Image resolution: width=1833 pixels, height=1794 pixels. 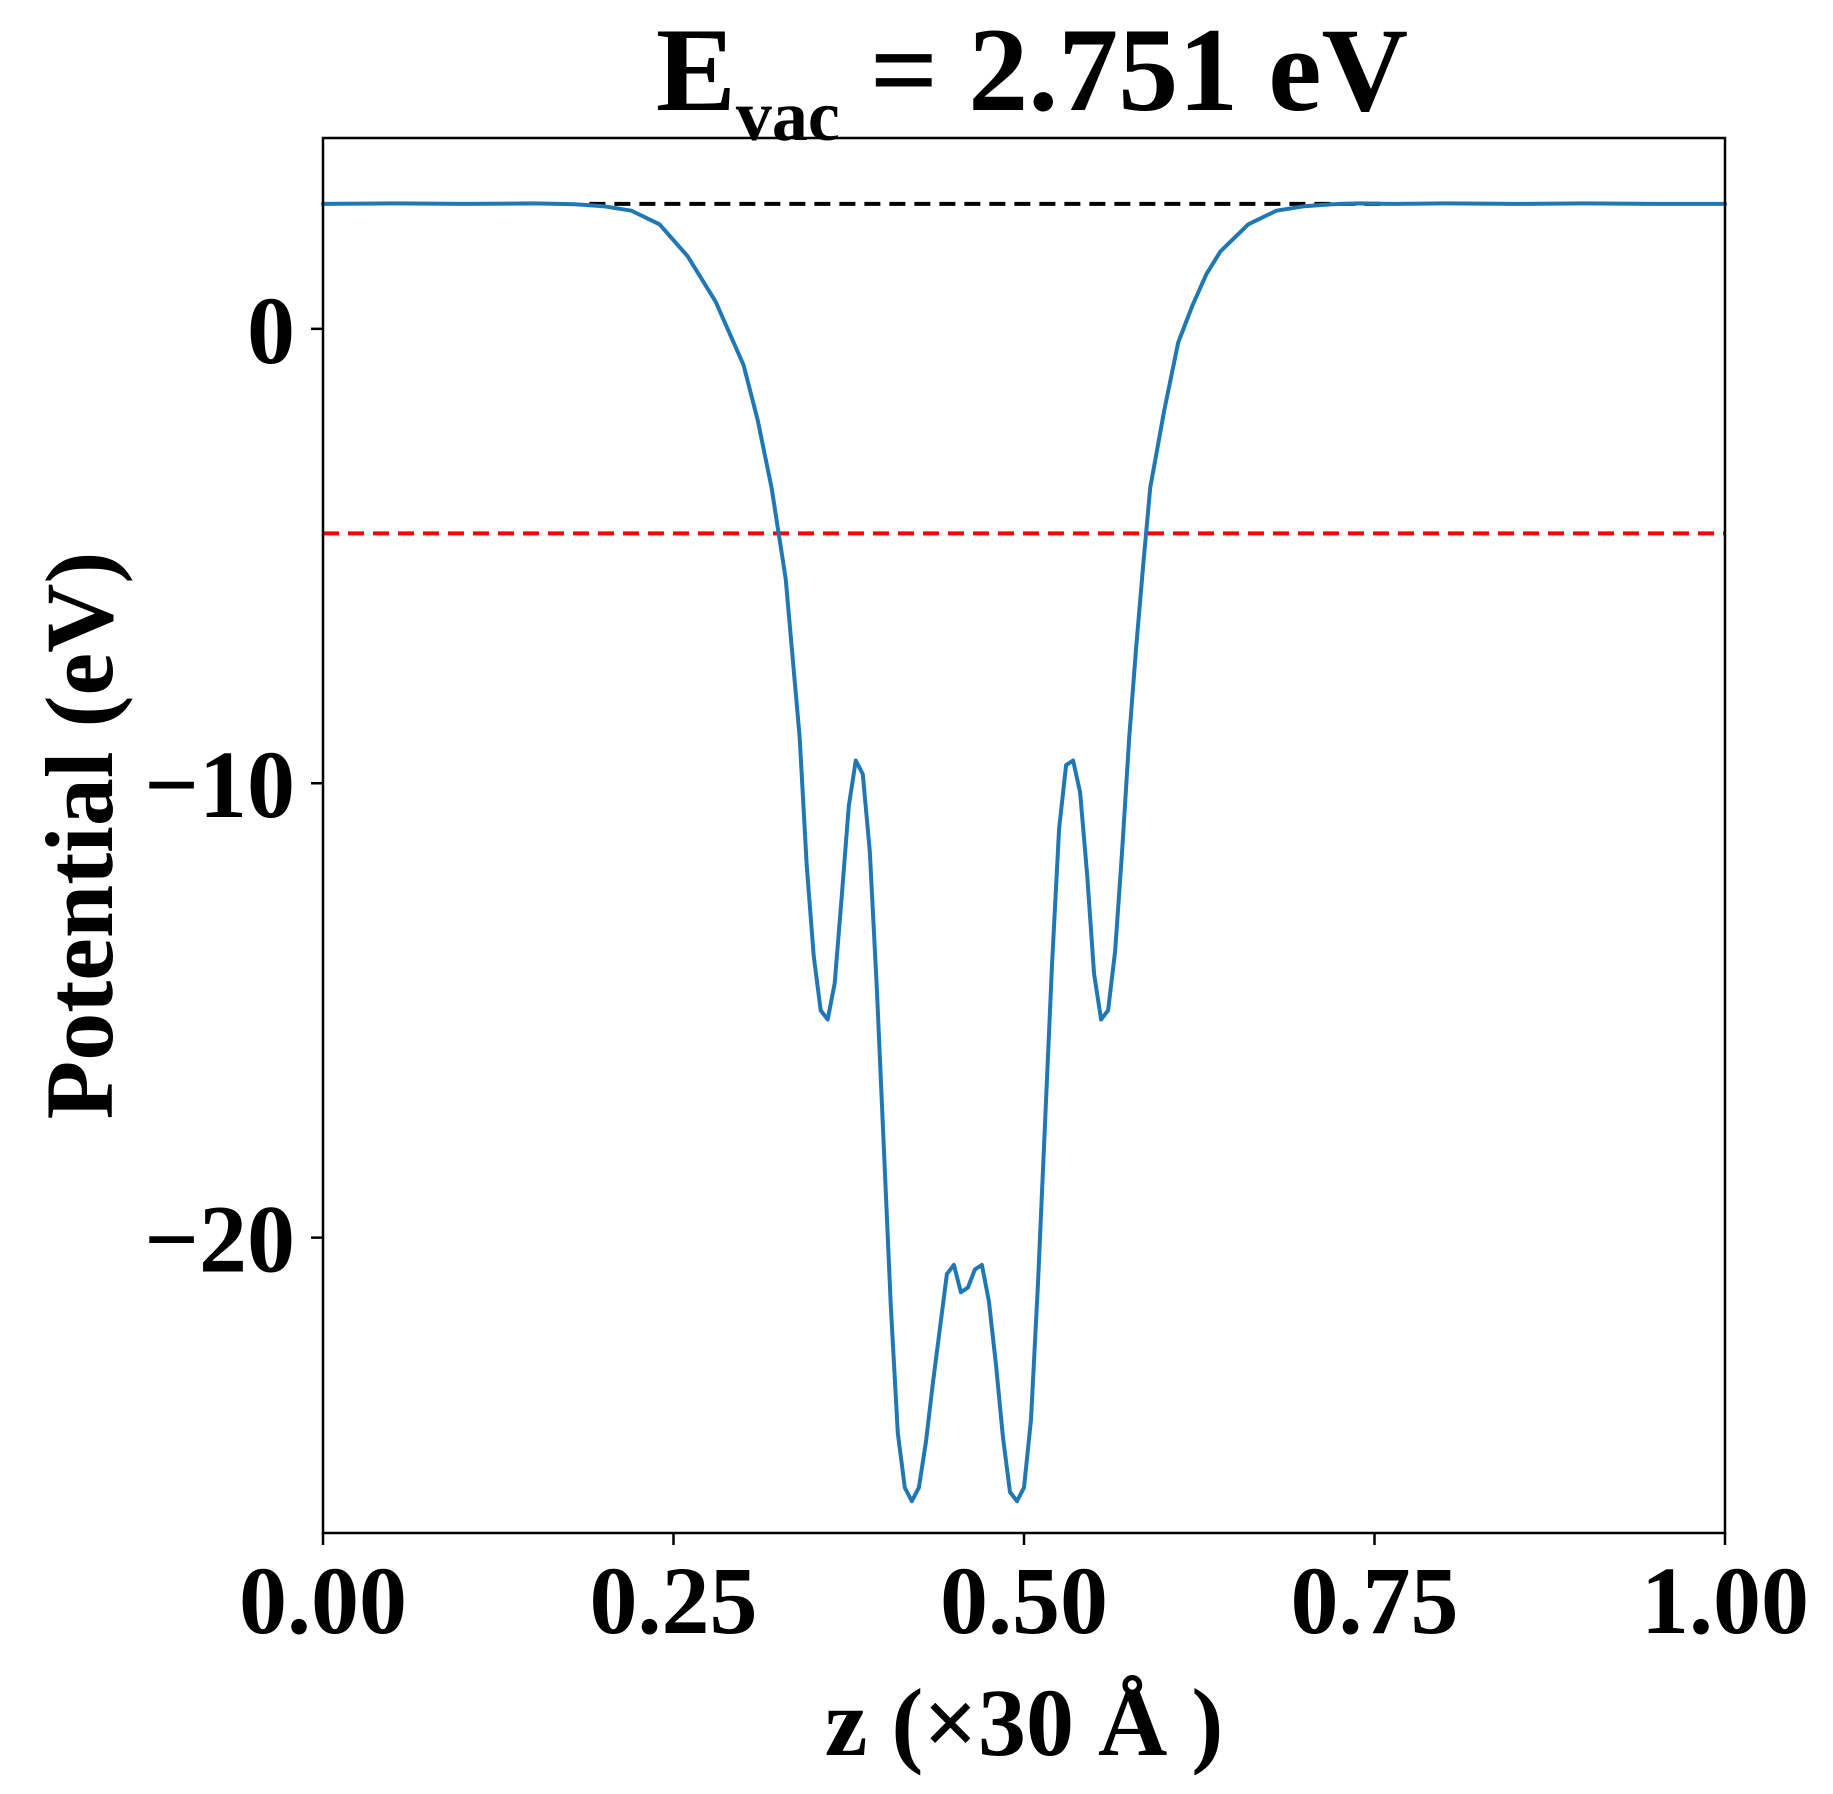 I want to click on y-axis-ticks: 0 −10 −20, so click(x=233, y=785).